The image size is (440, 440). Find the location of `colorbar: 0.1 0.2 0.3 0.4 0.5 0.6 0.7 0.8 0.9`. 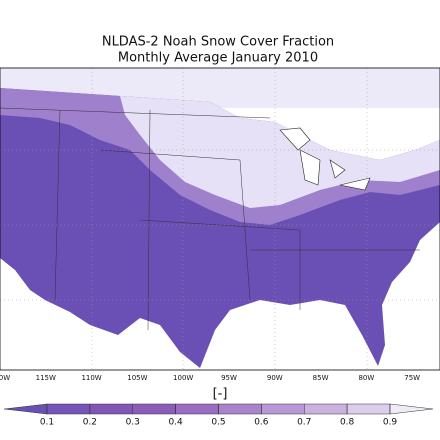

colorbar: 0.1 0.2 0.3 0.4 0.5 0.6 0.7 0.8 0.9 is located at coordinates (218, 415).